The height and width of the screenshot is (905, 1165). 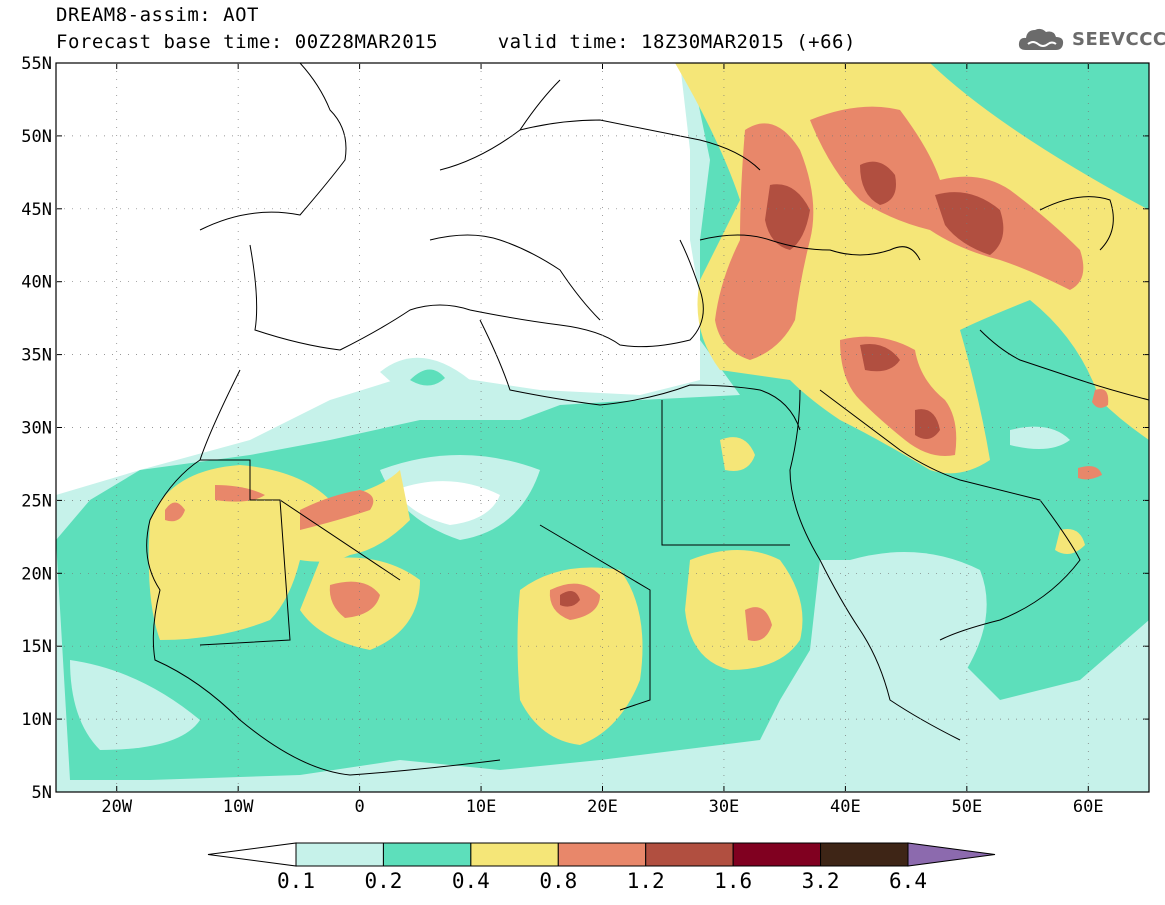 What do you see at coordinates (845, 807) in the screenshot?
I see `lon-label: 40E` at bounding box center [845, 807].